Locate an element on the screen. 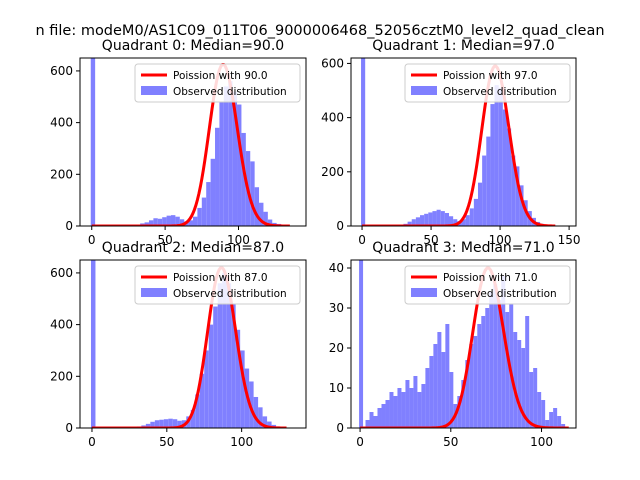 This screenshot has width=640, height=480. legend-label: Poission with 71.0 is located at coordinates (490, 278).